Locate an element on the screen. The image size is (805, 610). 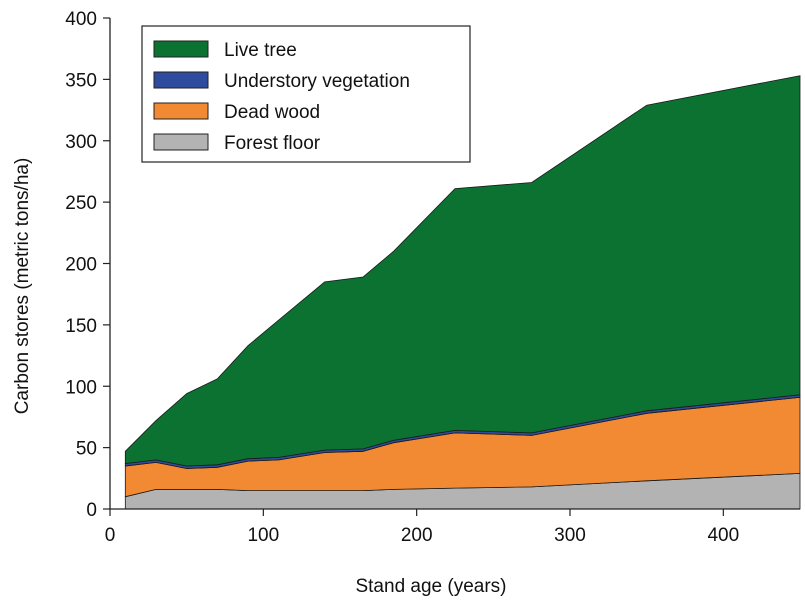
legend-label-live-tree: Live tree is located at coordinates (260, 50).